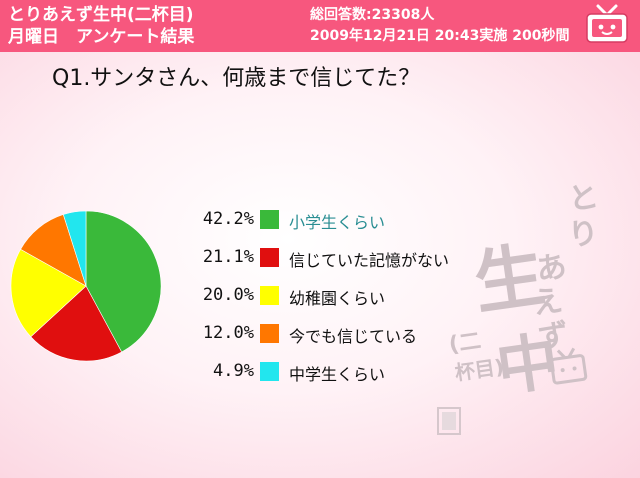 The image size is (640, 478). I want to click on tv-mascot-icon, so click(607, 23).